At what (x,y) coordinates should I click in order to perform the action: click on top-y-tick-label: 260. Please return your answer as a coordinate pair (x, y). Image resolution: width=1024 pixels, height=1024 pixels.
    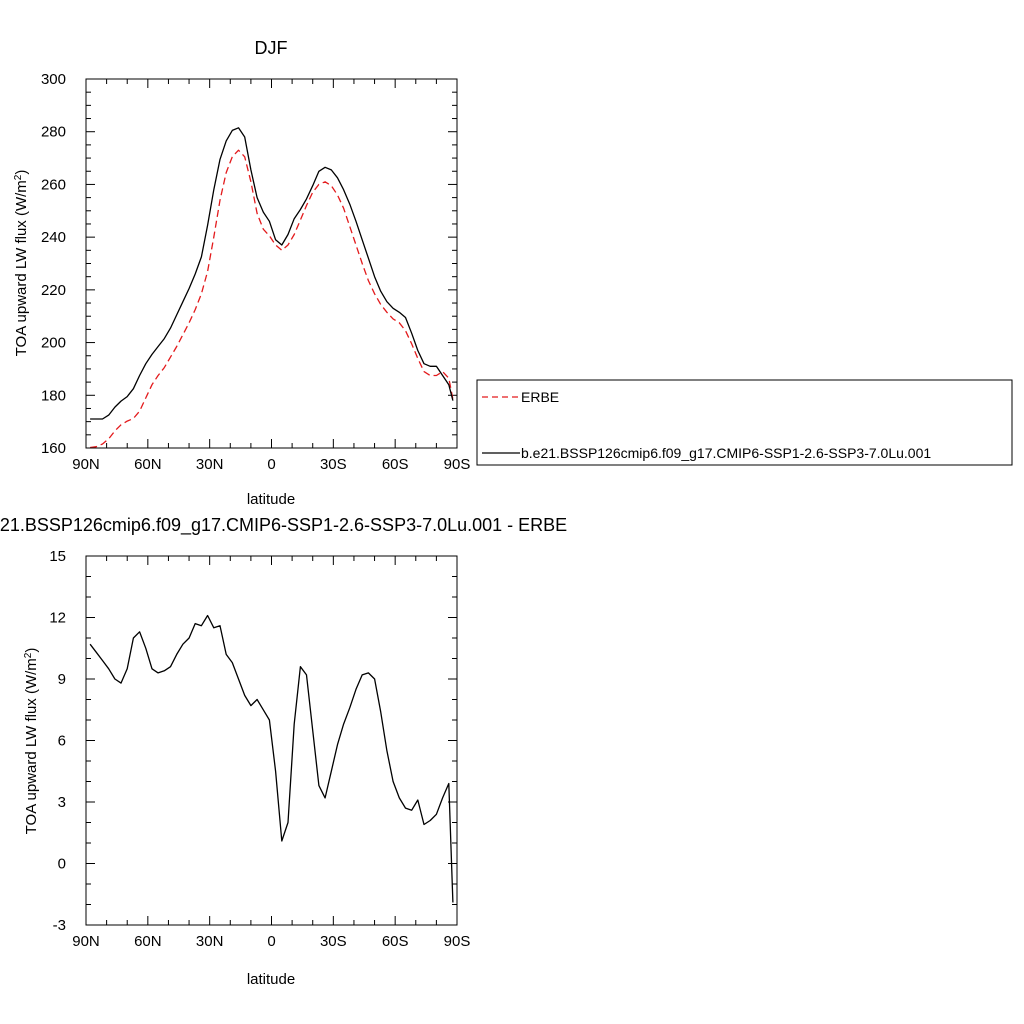
    Looking at the image, I should click on (53, 184).